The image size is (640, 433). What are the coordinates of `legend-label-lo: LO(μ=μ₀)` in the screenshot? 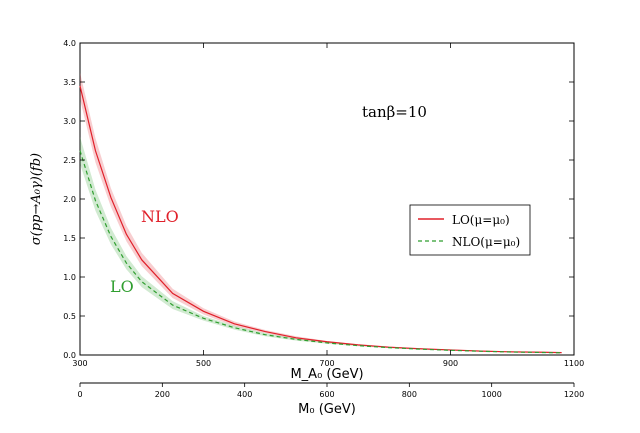 It's located at (481, 220).